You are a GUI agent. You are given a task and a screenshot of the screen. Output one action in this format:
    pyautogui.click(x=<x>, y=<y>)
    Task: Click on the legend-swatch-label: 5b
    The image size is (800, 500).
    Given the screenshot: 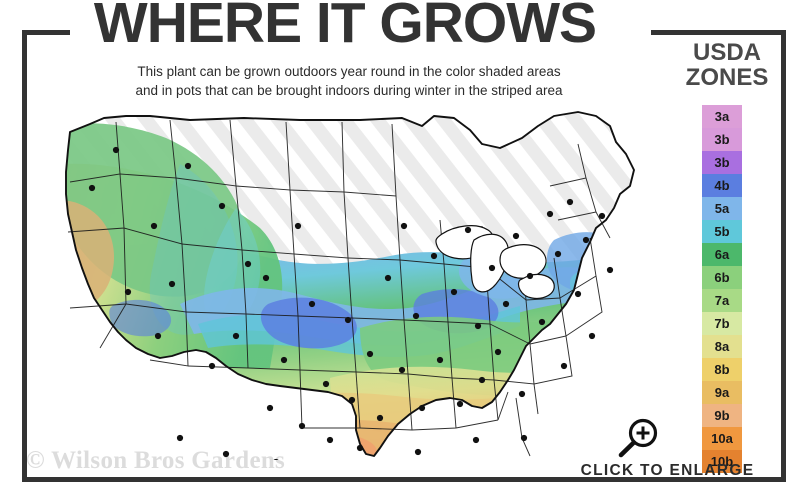 What is the action you would take?
    pyautogui.click(x=722, y=231)
    